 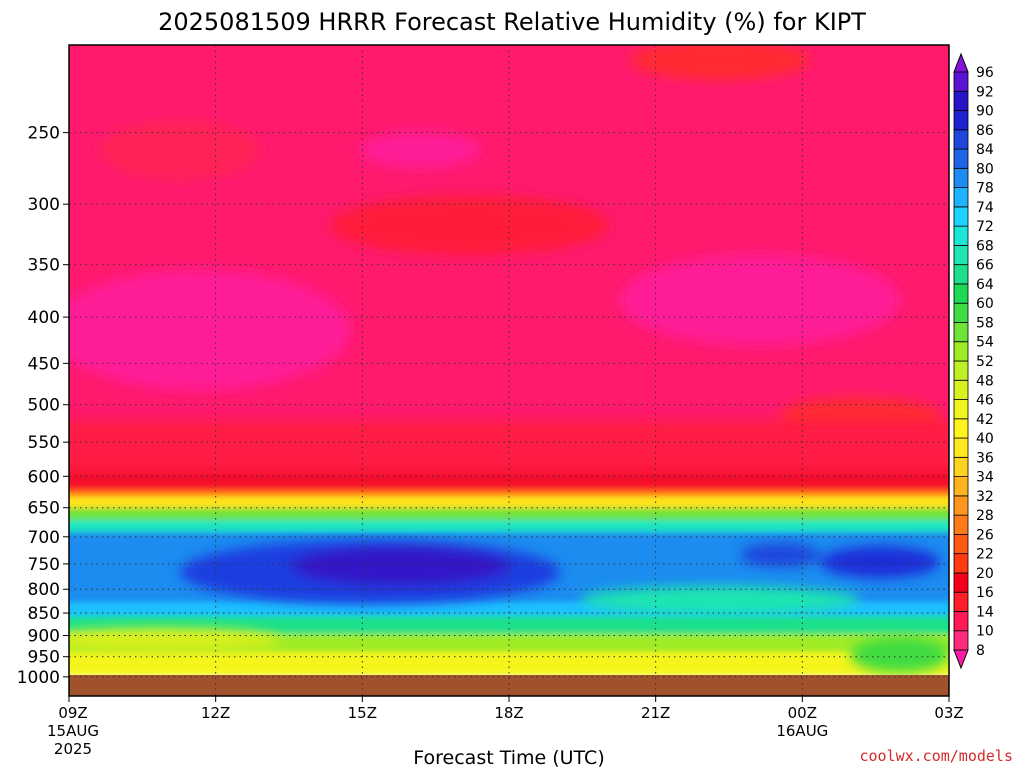 What do you see at coordinates (44, 134) in the screenshot?
I see `y-tick-label: 250` at bounding box center [44, 134].